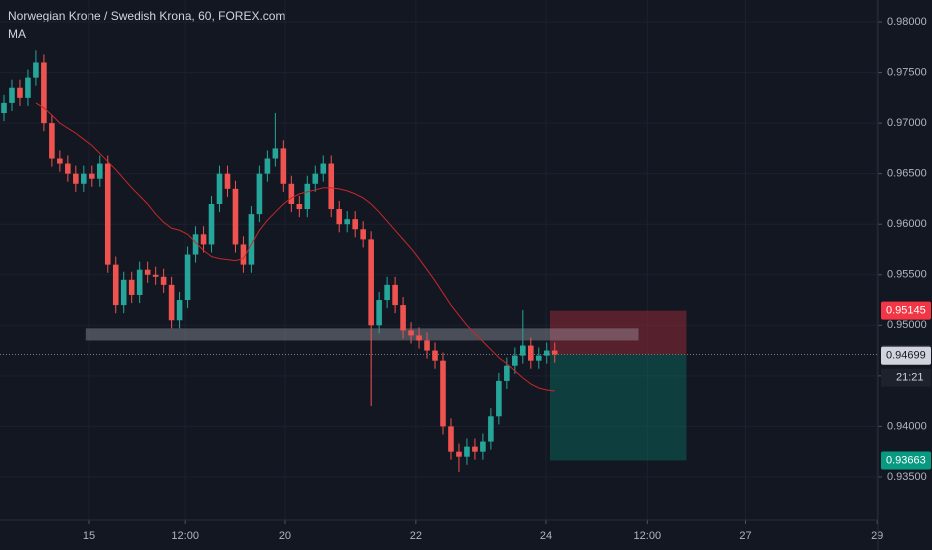  I want to click on y-tick-label: 0.95500, so click(907, 275).